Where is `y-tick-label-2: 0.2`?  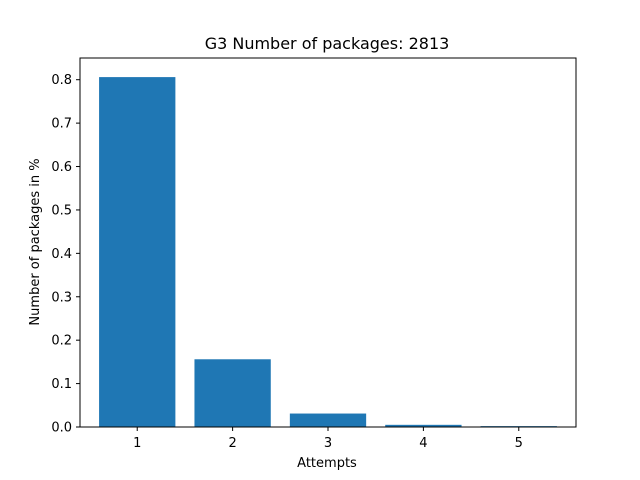
y-tick-label-2: 0.2 is located at coordinates (61, 341).